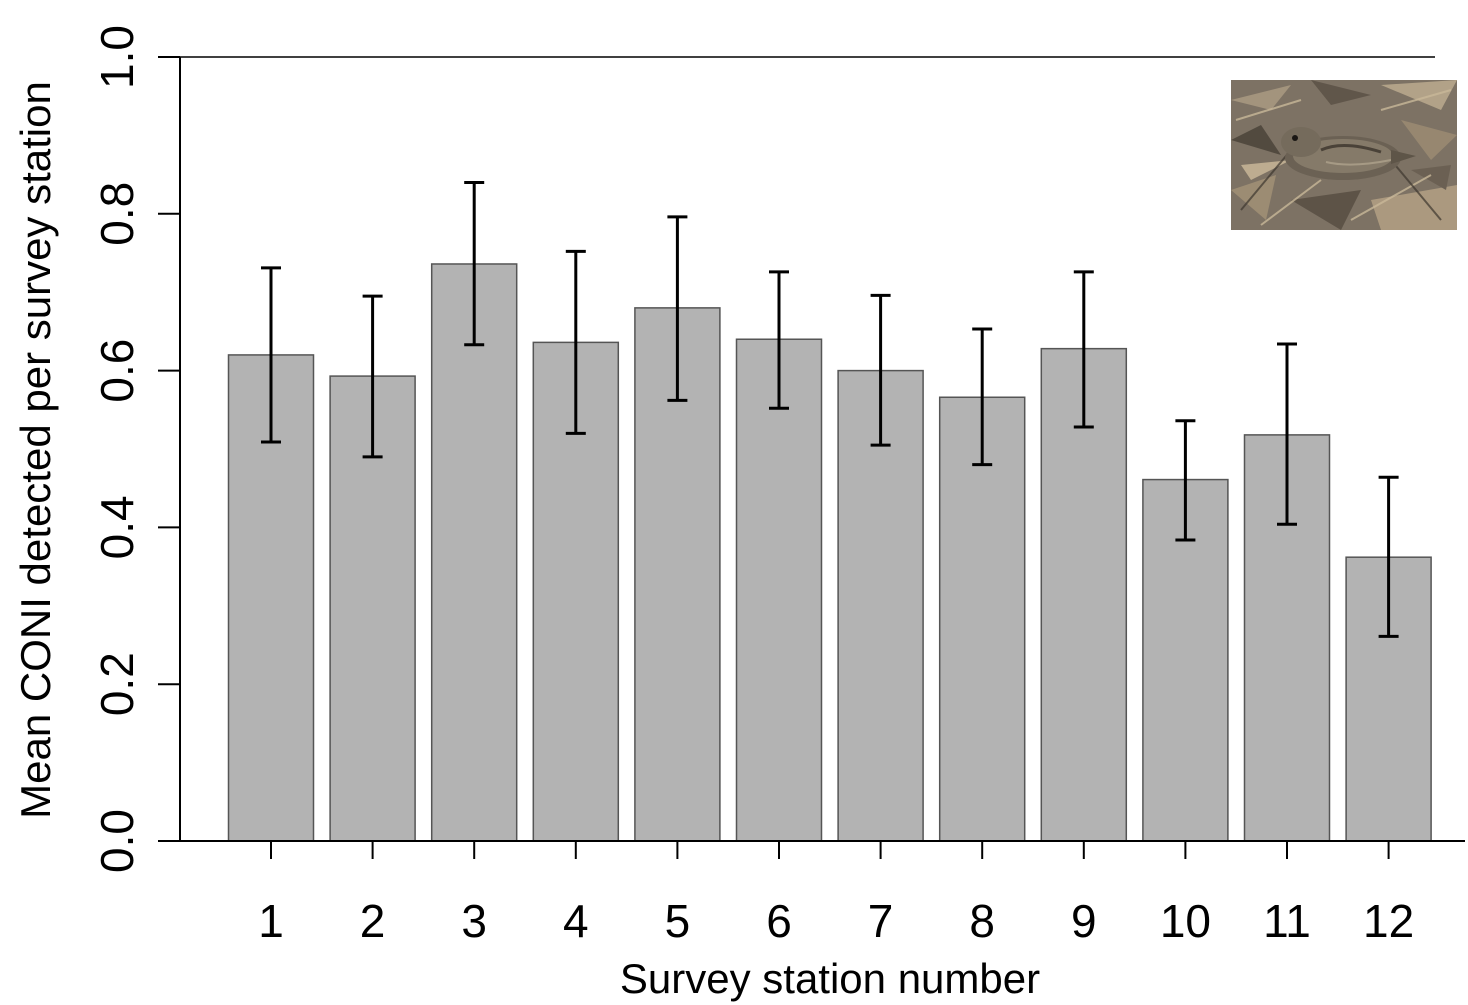 The width and height of the screenshot is (1468, 1005). What do you see at coordinates (117, 527) in the screenshot?
I see `y-tick-label: 0.4` at bounding box center [117, 527].